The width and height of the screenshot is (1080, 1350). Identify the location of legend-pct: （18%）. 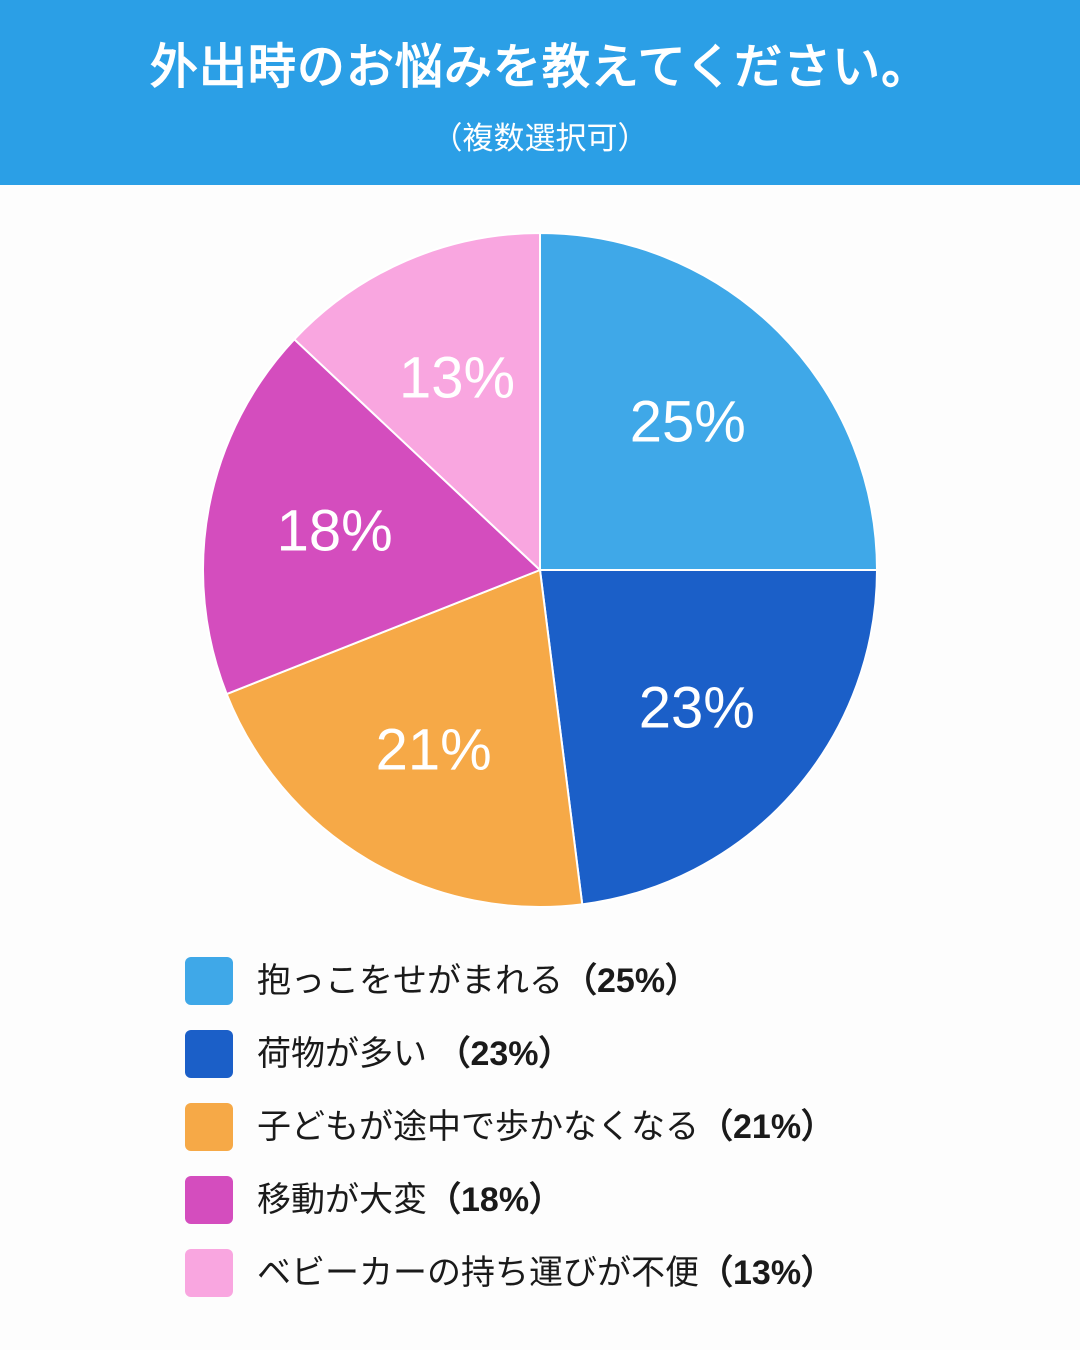
(495, 1200).